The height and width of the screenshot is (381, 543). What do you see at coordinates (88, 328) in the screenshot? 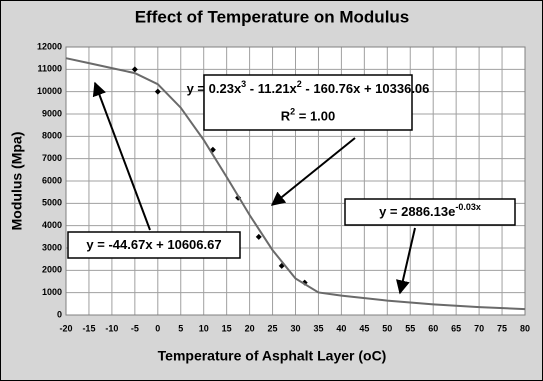
I see `x-tick-label: -15` at bounding box center [88, 328].